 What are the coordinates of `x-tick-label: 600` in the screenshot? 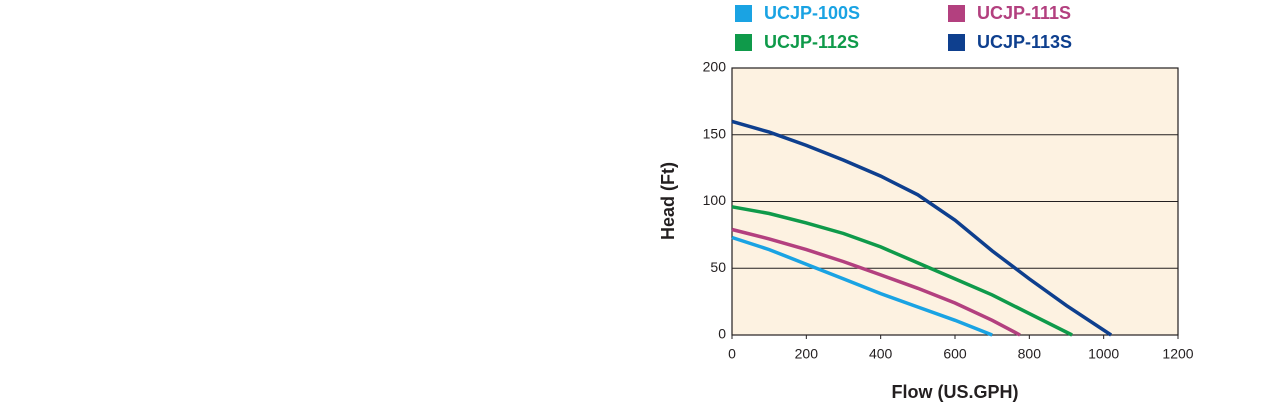 It's located at (955, 354).